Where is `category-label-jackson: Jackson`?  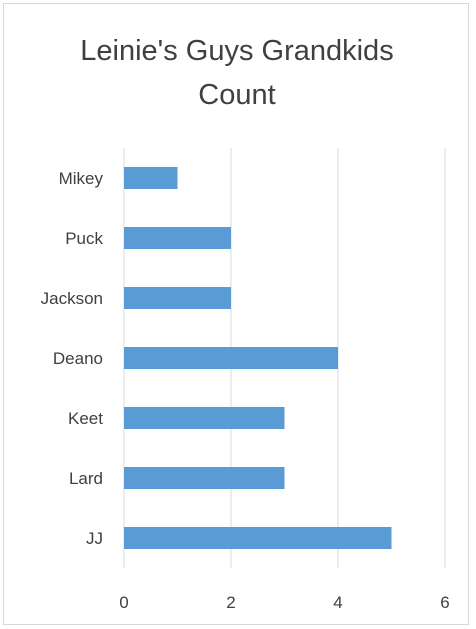
category-label-jackson: Jackson is located at coordinates (72, 298).